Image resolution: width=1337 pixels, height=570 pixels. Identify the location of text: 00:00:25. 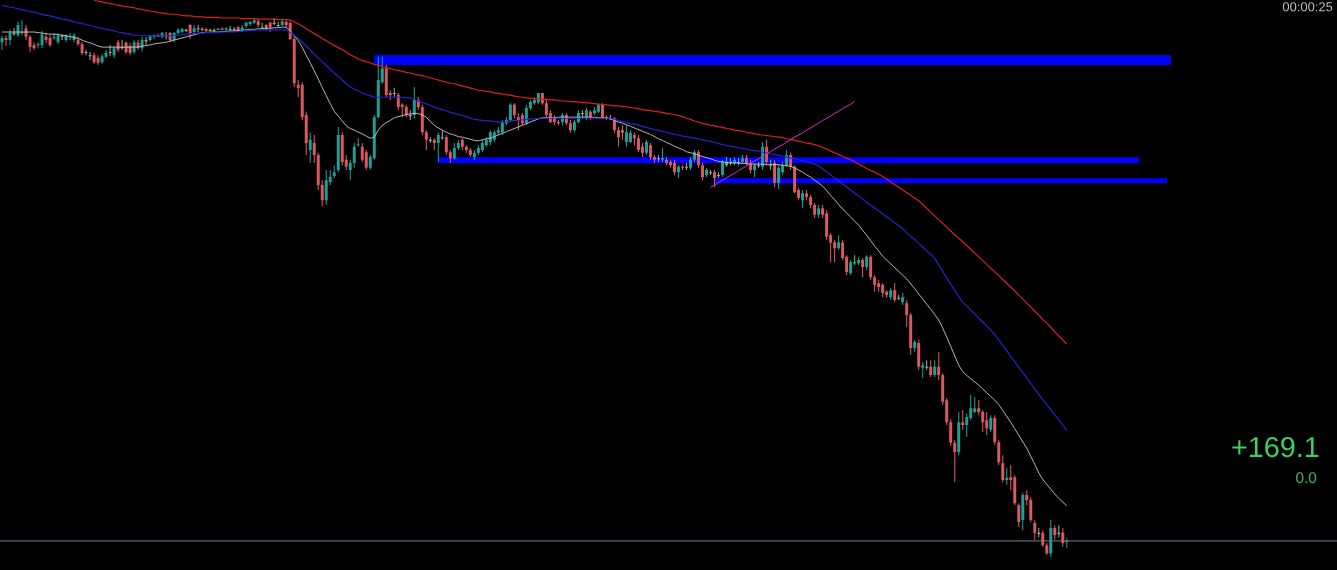
(1307, 7).